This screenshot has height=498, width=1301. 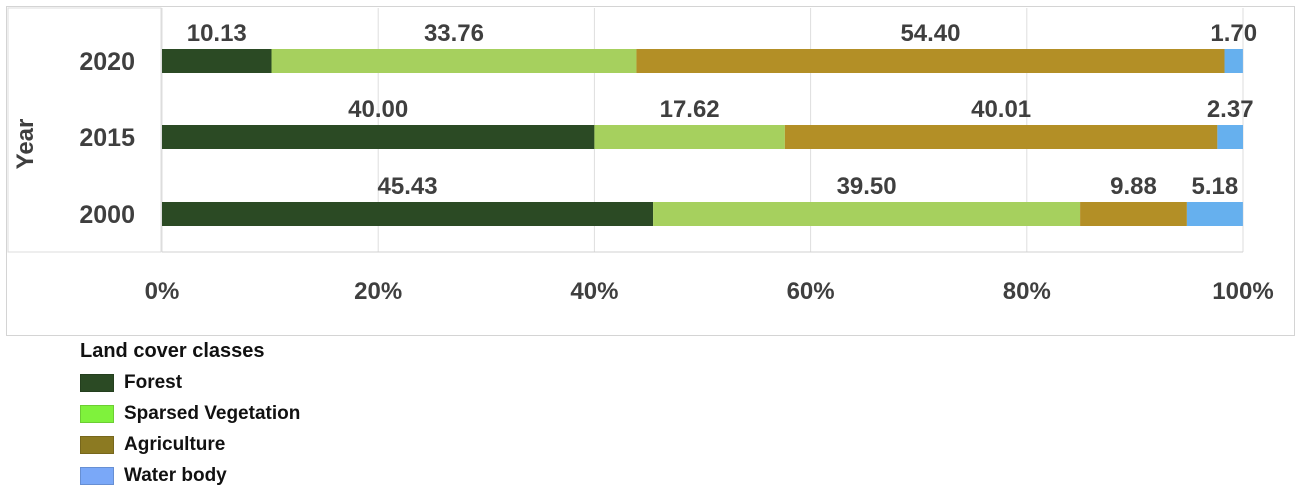 What do you see at coordinates (709, 291) in the screenshot?
I see `x-axis-ticks: 0% 20% 40% 60% 80% 100%` at bounding box center [709, 291].